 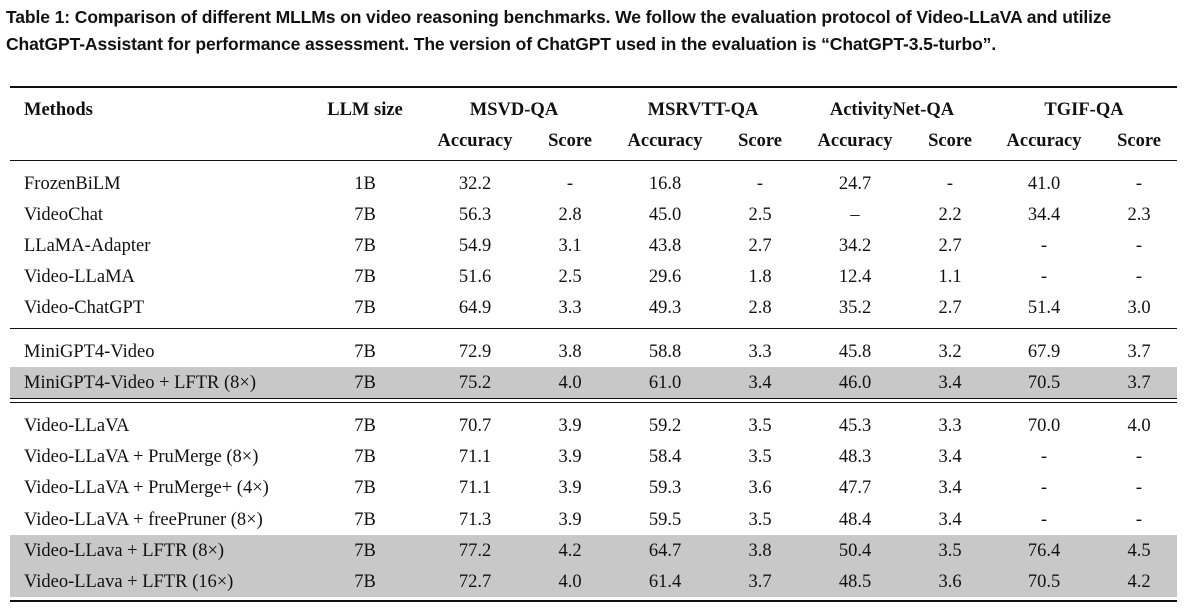 I want to click on accuracy-cell: 72.7, so click(x=475, y=582).